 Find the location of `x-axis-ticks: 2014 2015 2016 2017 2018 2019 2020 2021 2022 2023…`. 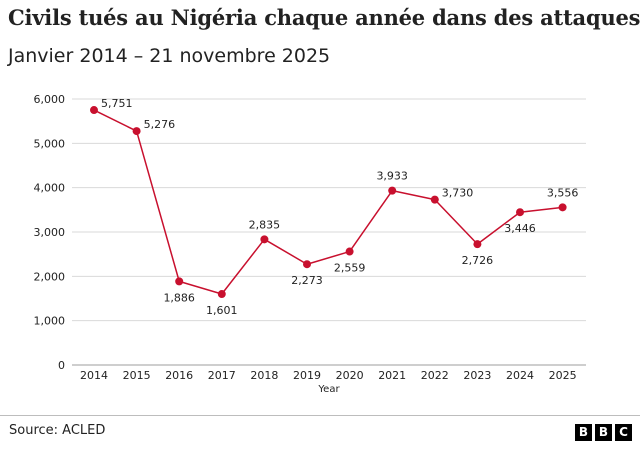

x-axis-ticks: 2014 2015 2016 2017 2018 2019 2020 2021 2022 2023… is located at coordinates (328, 375).